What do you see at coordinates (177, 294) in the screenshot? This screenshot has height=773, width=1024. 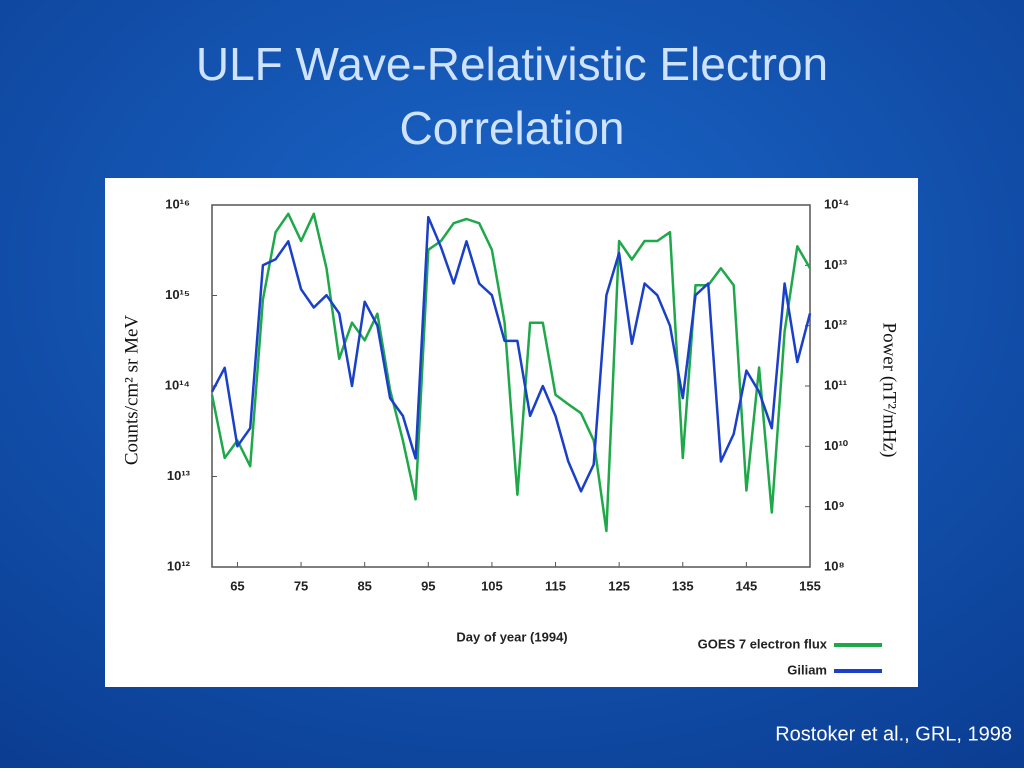 I see `y-tick-label: 10¹⁵` at bounding box center [177, 294].